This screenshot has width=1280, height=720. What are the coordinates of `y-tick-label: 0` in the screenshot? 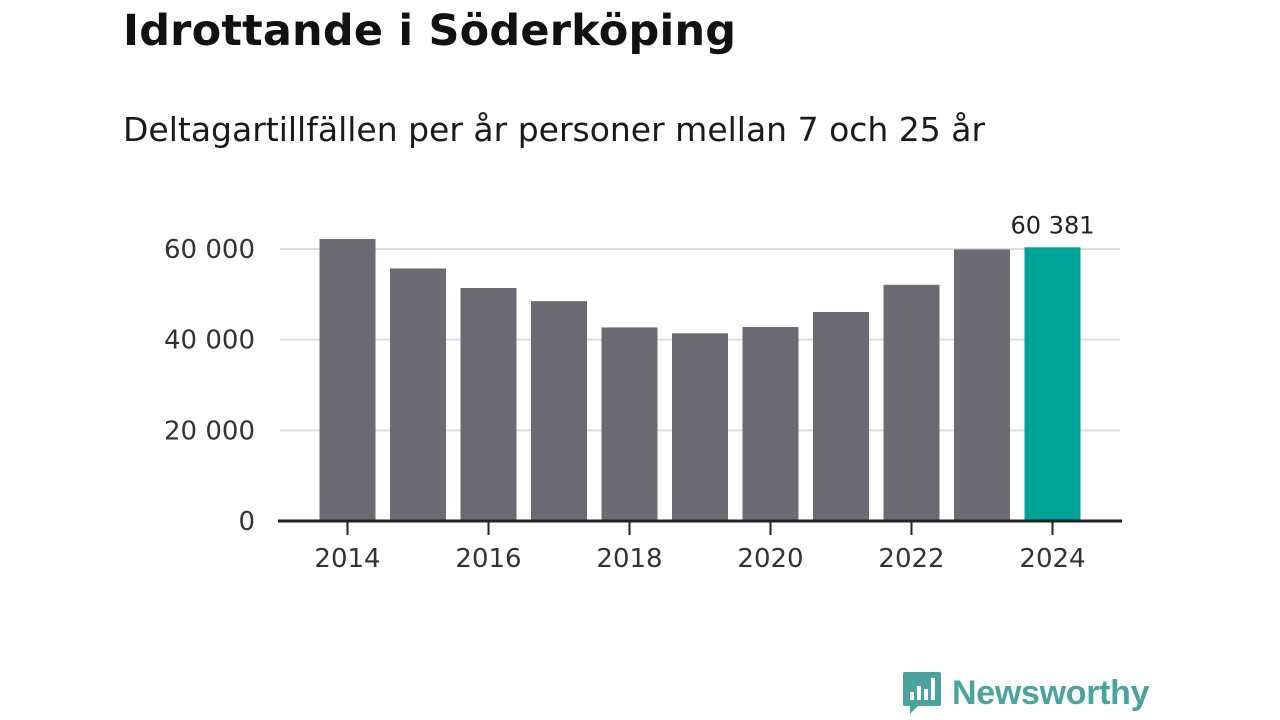 It's located at (246, 522).